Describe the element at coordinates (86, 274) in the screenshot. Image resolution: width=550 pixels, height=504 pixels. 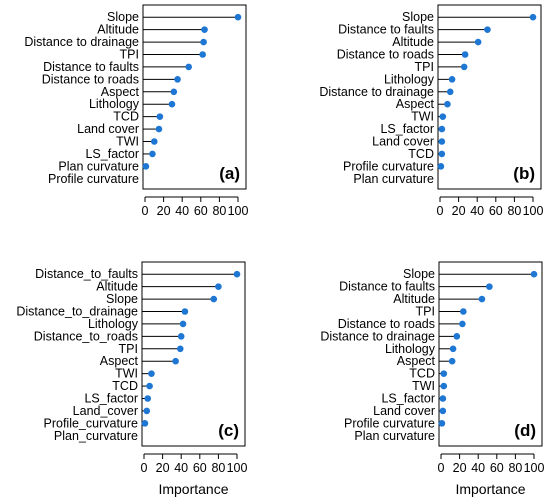
I see `category-label: Distance_to_faults` at that location.